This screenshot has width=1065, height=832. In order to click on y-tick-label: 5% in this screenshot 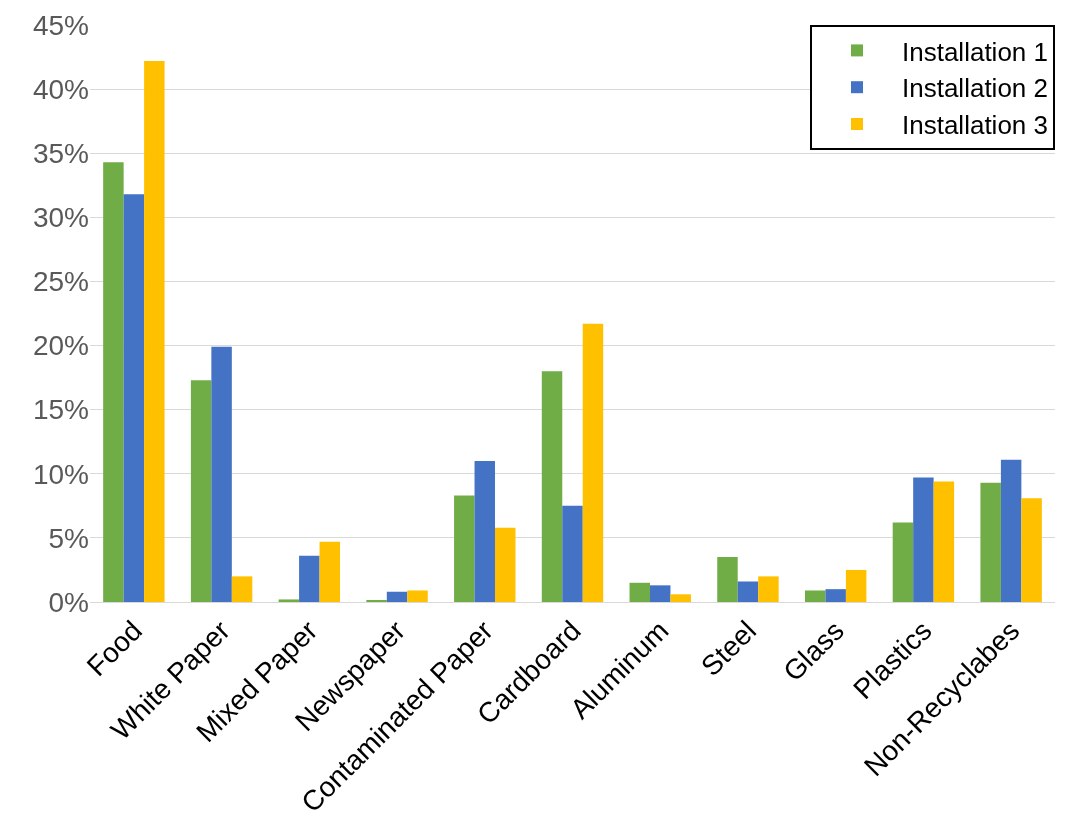, I will do `click(68, 538)`.